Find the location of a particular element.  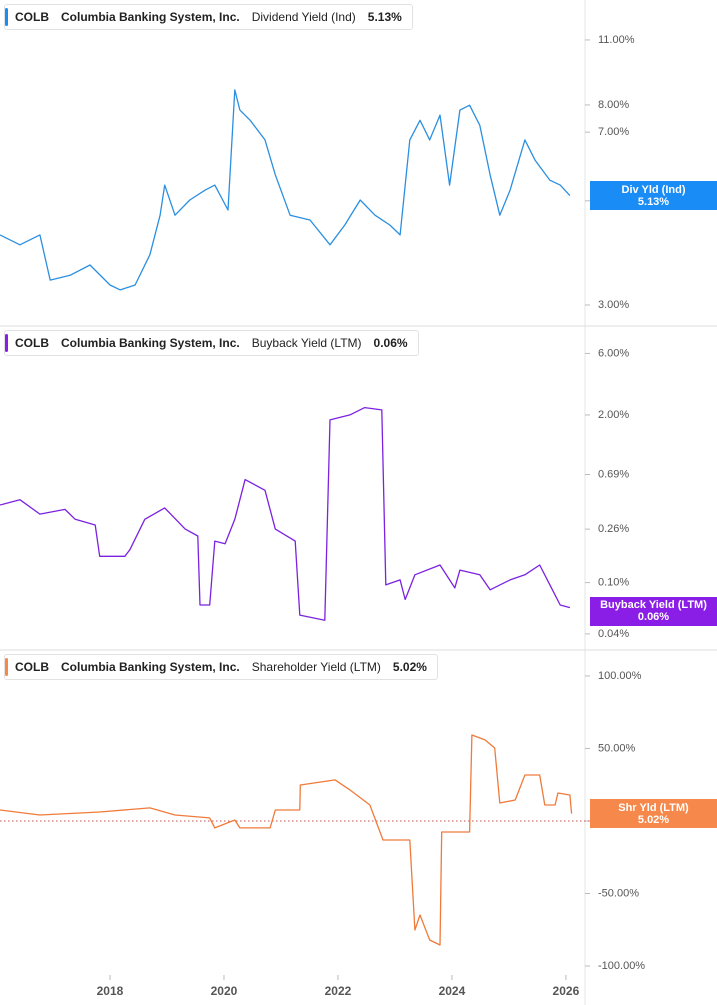

x-tick-label: 2026 is located at coordinates (566, 991).